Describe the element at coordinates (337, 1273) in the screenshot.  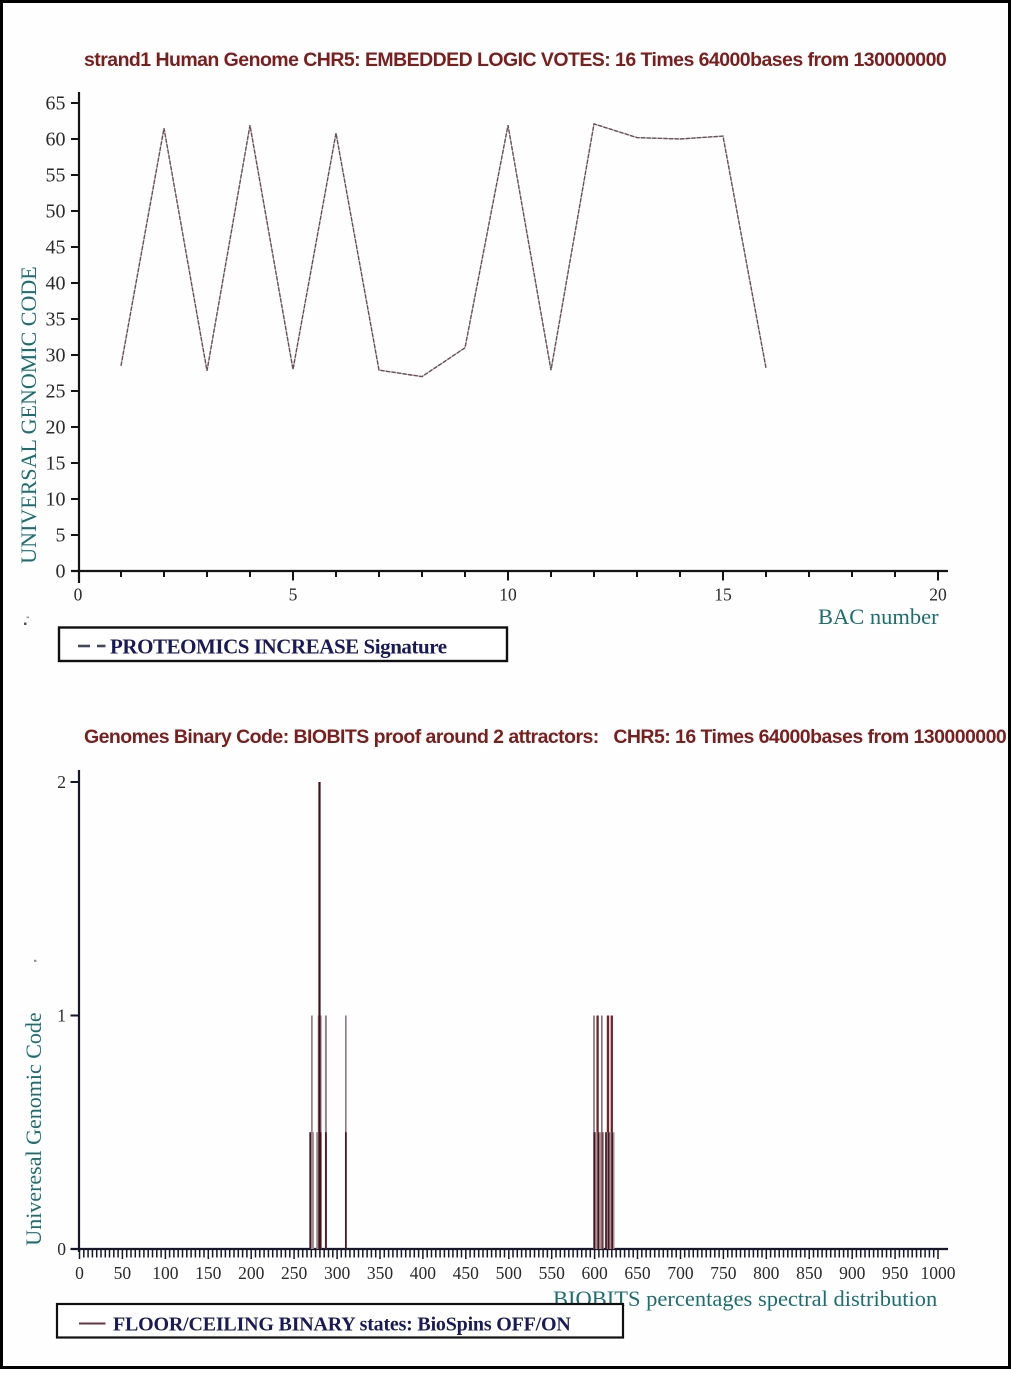
I see `svg-text: 300` at that location.